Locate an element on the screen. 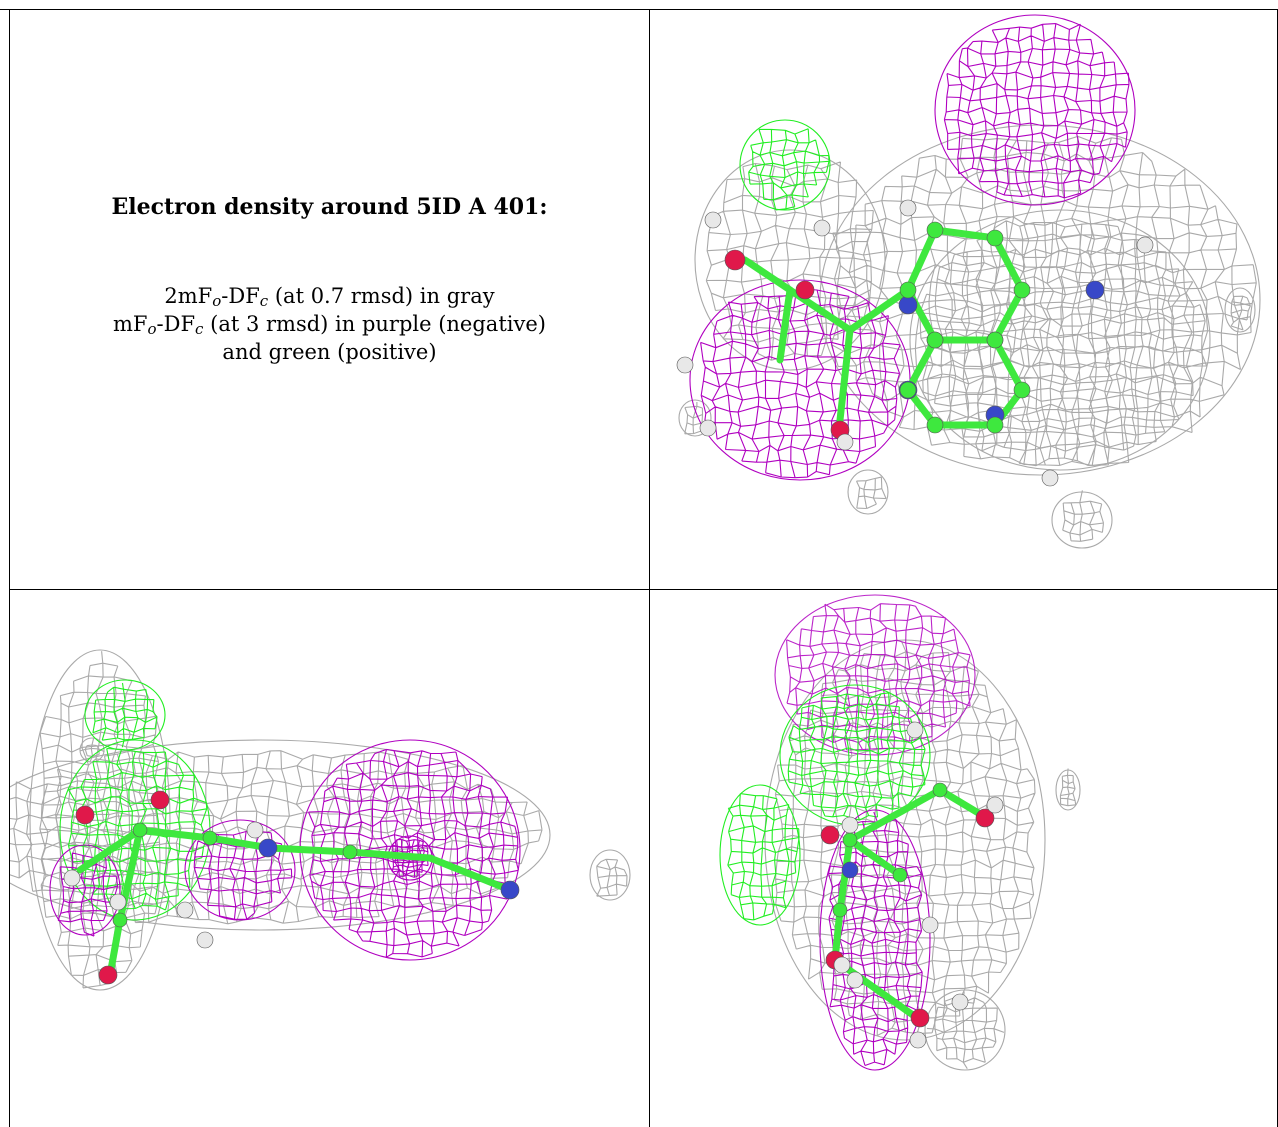 This screenshot has width=1278, height=1127. figure-title: Electron density around 5ID A 401: is located at coordinates (329, 206).